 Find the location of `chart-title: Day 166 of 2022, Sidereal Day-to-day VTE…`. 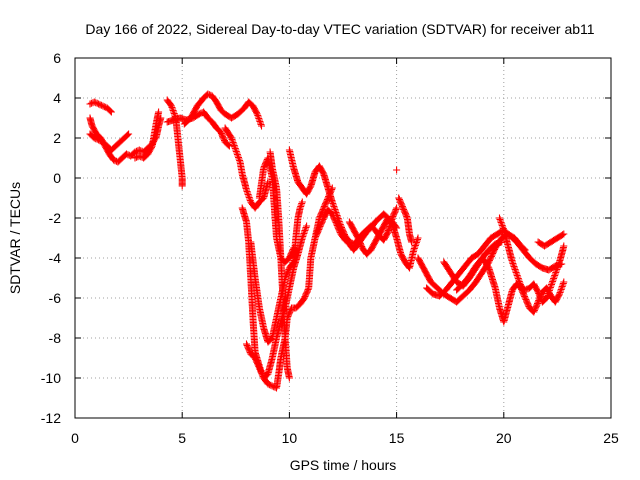

chart-title: Day 166 of 2022, Sidereal Day-to-day VTE… is located at coordinates (339, 29).